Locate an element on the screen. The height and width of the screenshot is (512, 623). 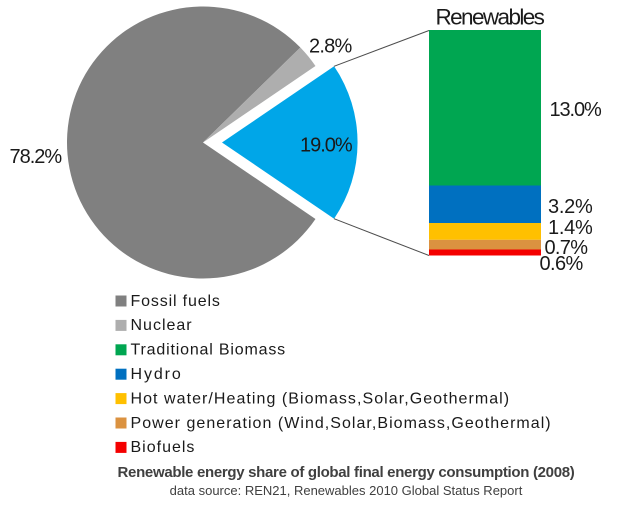
svg-text: 3.2% is located at coordinates (570, 207).